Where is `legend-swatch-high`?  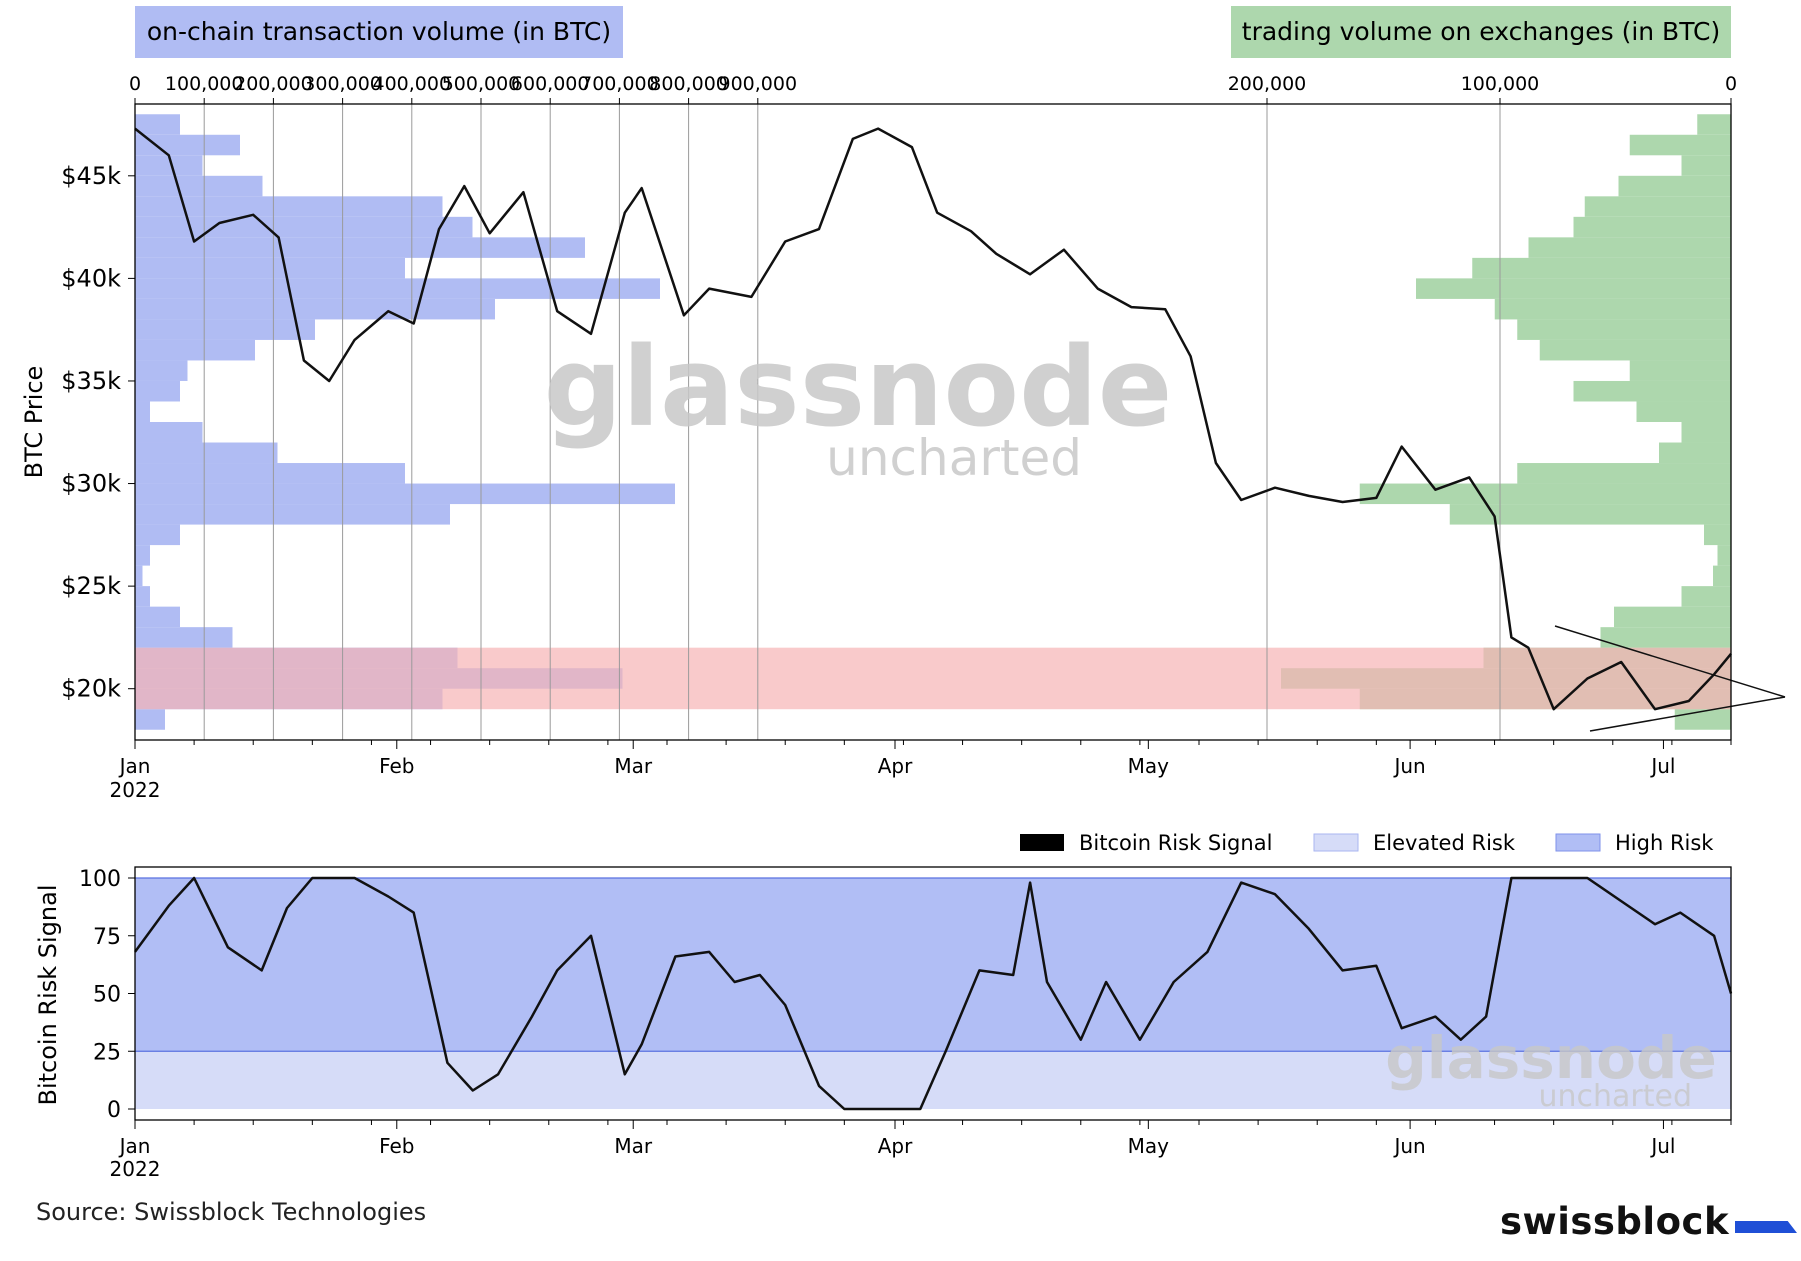
legend-swatch-high is located at coordinates (1578, 842).